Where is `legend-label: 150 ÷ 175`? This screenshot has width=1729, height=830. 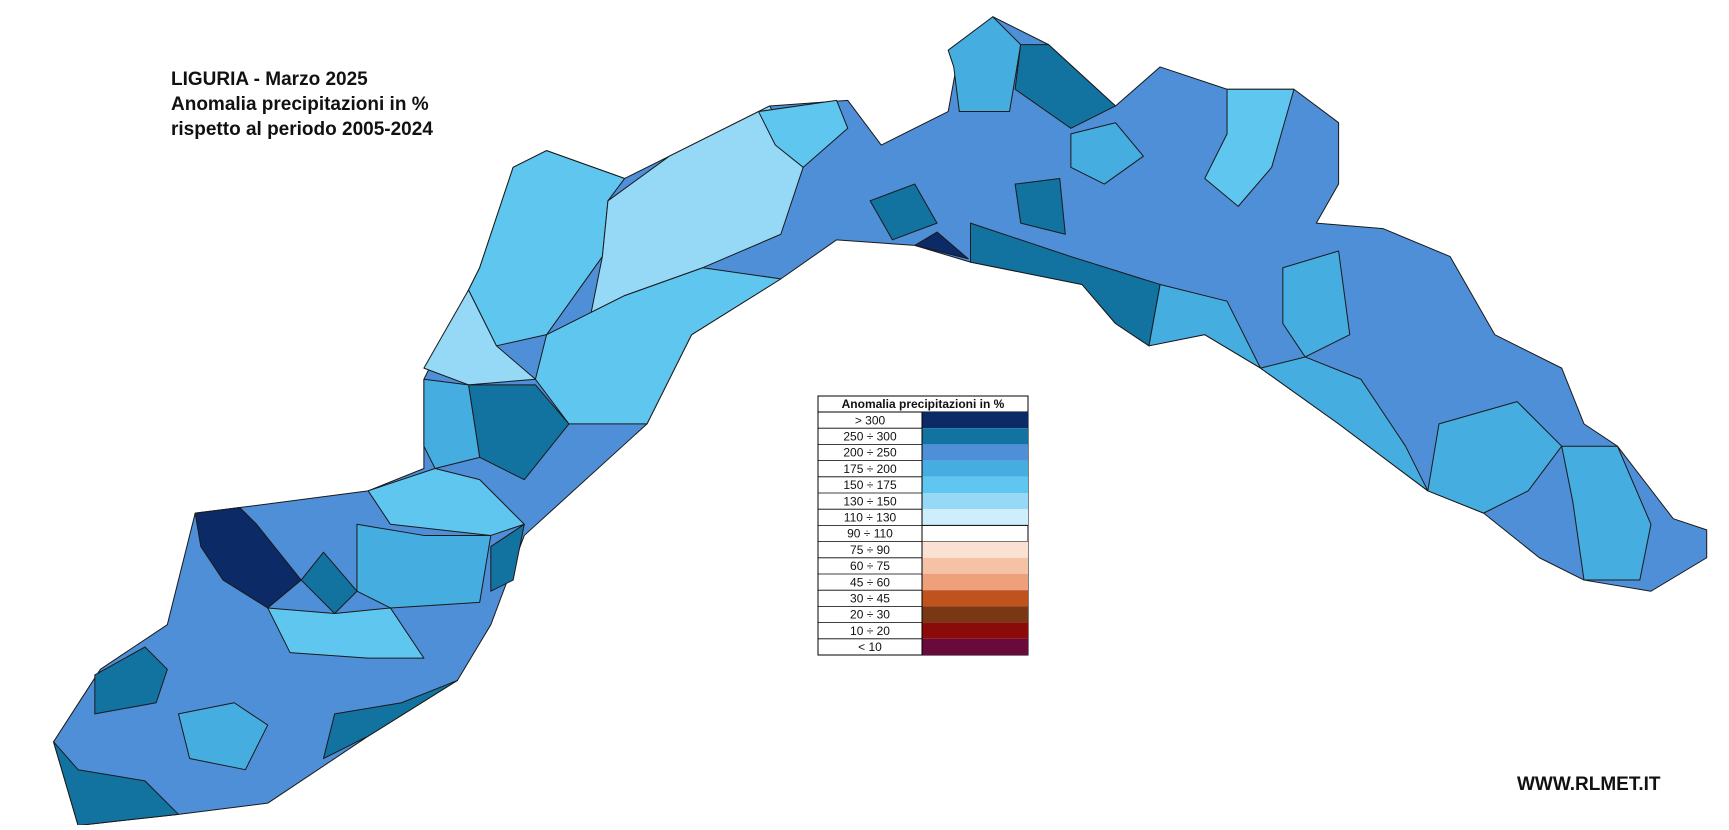
legend-label: 150 ÷ 175 is located at coordinates (870, 485).